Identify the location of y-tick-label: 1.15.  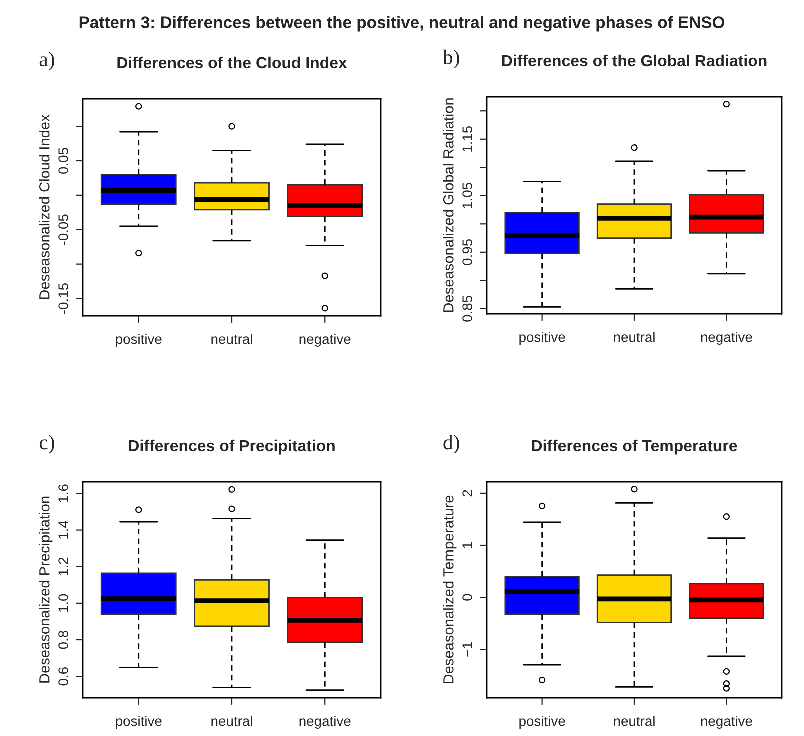
(467, 139).